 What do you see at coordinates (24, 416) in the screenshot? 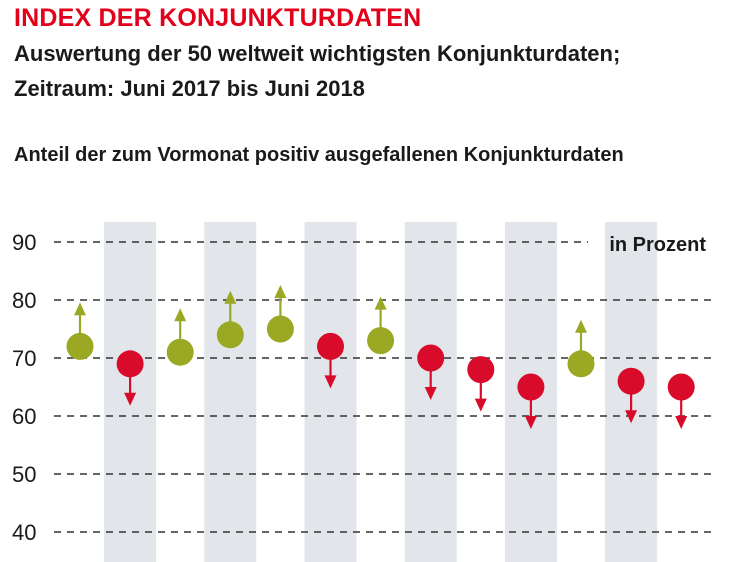
I see `y-tick-label: 60` at bounding box center [24, 416].